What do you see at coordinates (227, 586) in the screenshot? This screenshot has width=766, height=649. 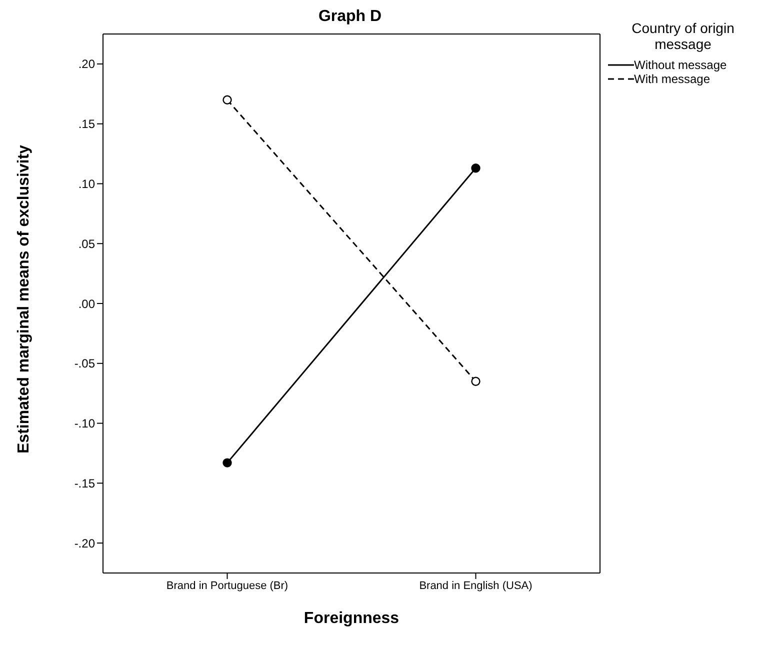 I see `x-tick-label: Brand in Portuguese (Br)` at bounding box center [227, 586].